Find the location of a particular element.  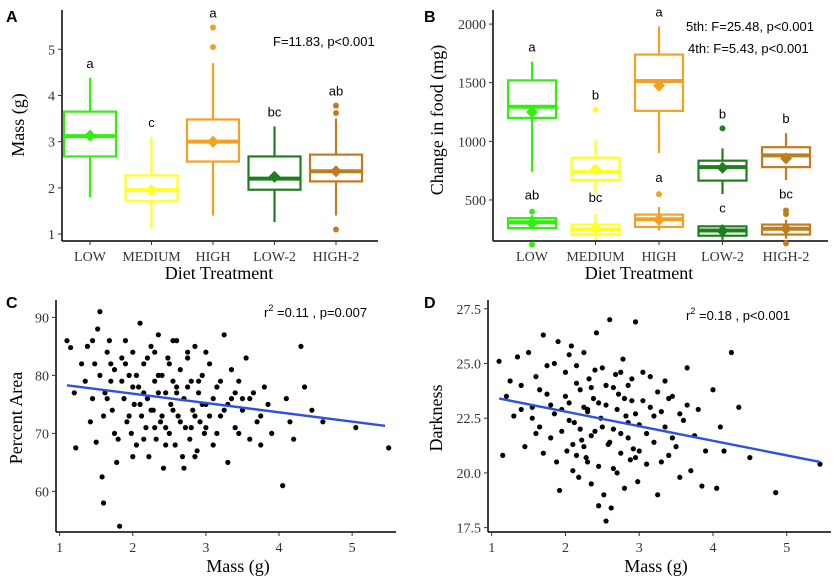

panel-b-5th-high-significance-letter: a is located at coordinates (659, 11).